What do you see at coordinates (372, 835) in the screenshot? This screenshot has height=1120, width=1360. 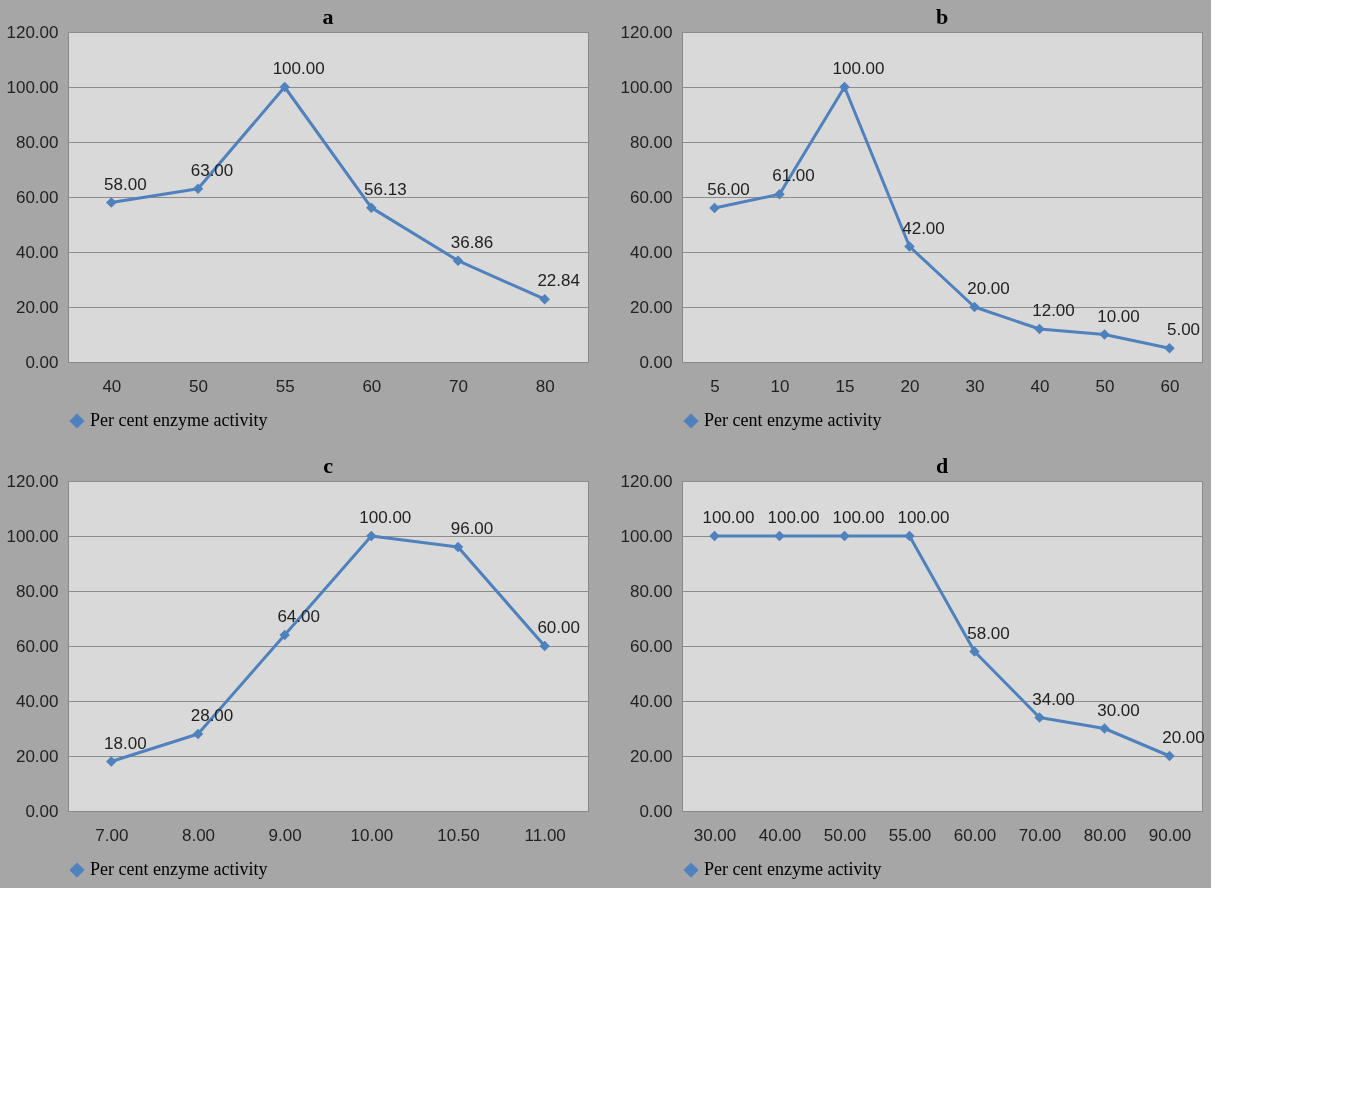 I see `x-tick-label: 10.00` at bounding box center [372, 835].